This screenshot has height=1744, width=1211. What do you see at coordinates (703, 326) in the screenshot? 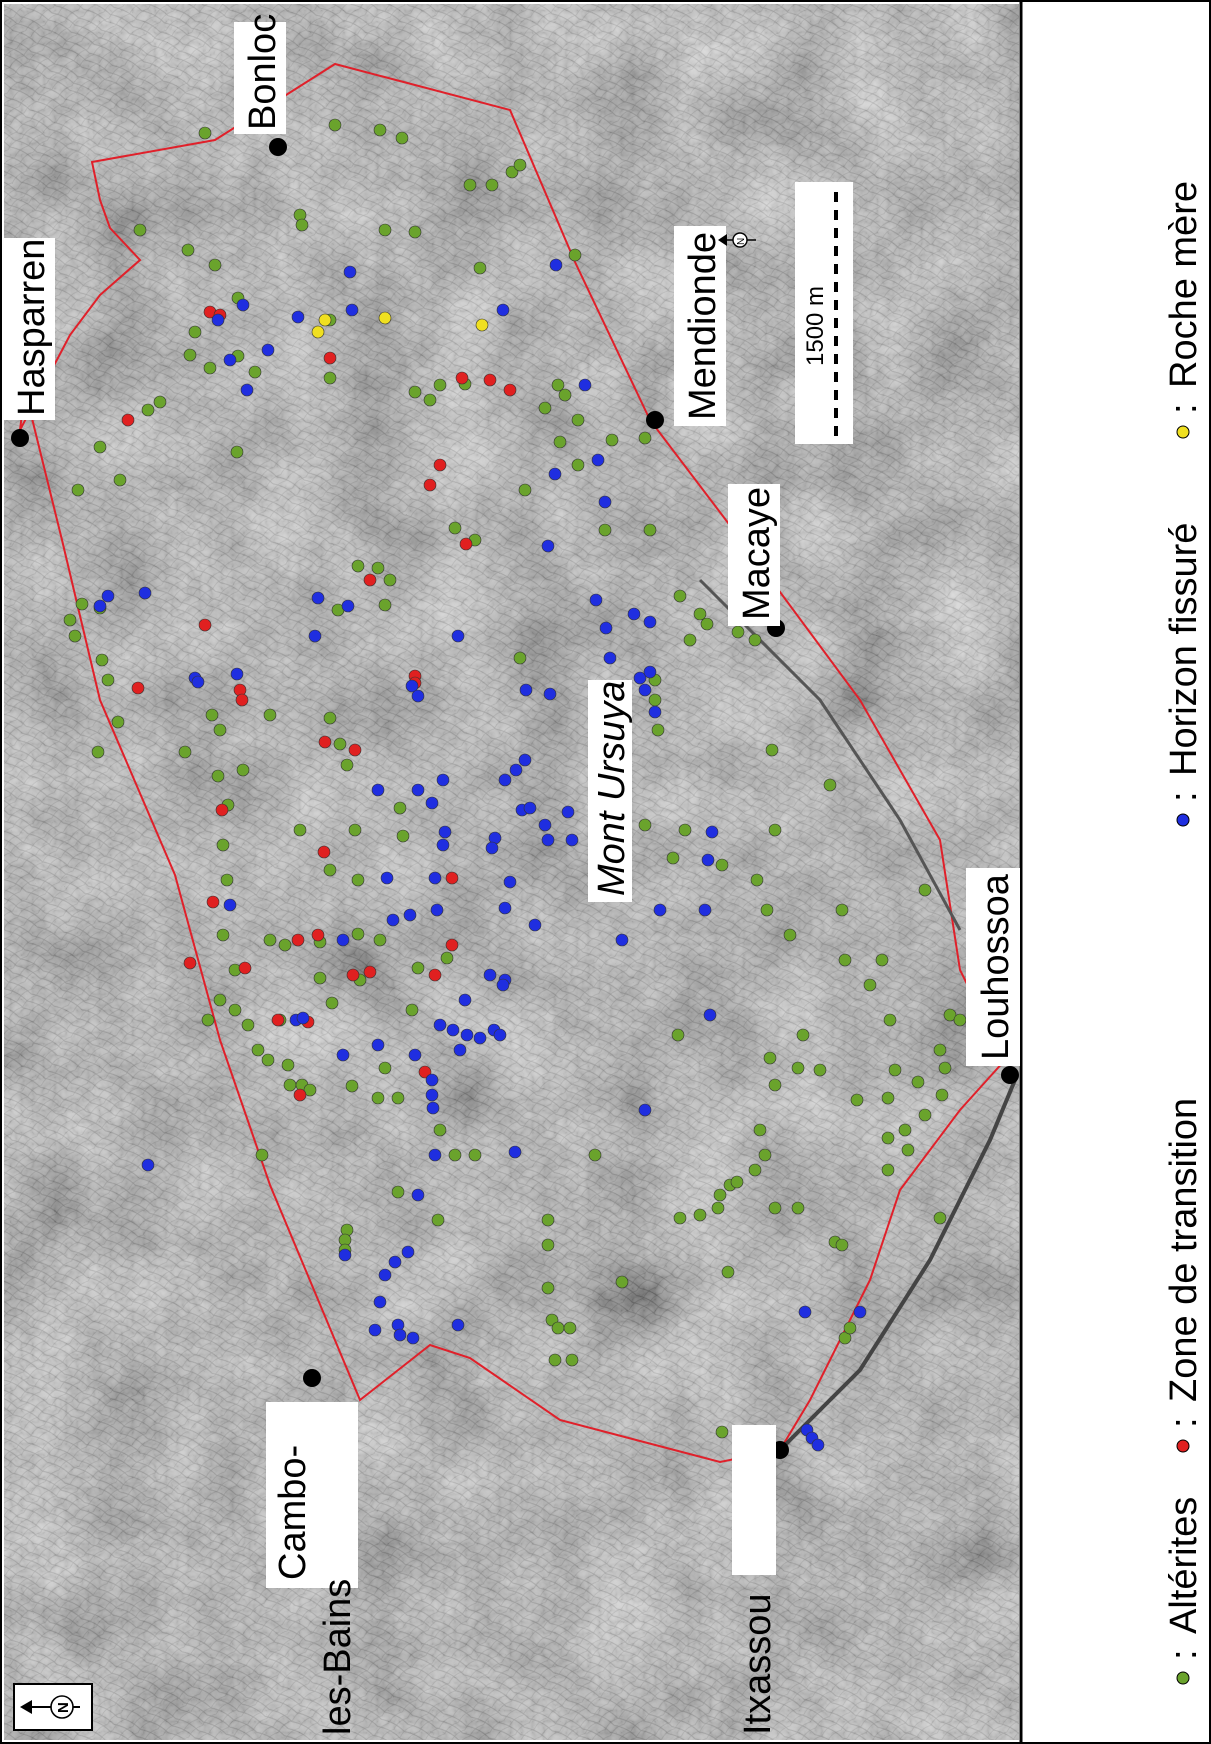
I see `svg-text: Mendionde` at bounding box center [703, 326].